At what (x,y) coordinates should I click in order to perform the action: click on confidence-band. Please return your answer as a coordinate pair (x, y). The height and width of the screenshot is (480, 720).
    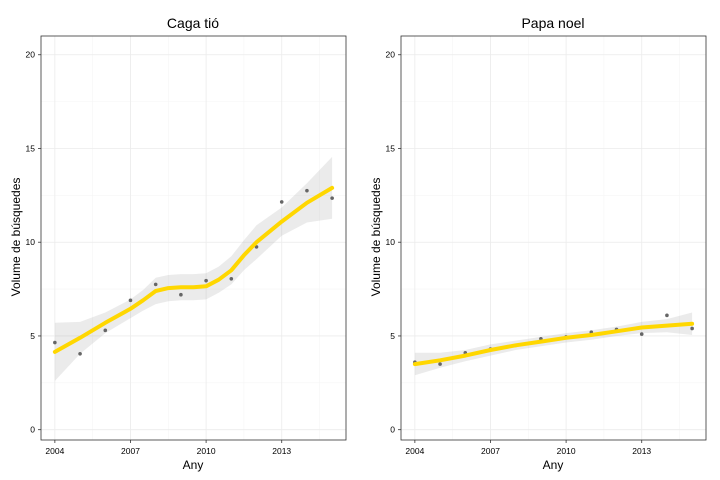
    Looking at the image, I should click on (553, 344).